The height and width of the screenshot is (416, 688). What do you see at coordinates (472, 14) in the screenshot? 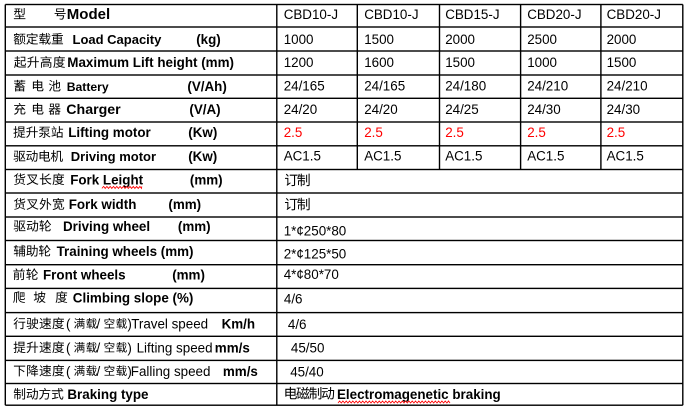
I see `svg-text: CBD15-J` at bounding box center [472, 14].